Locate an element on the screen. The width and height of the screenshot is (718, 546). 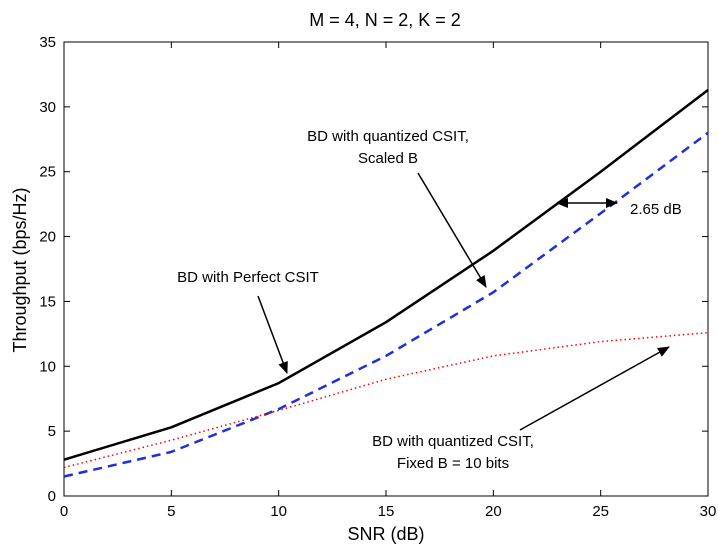
annotation-fixed-b-line1: BD with quantized CSIT, is located at coordinates (453, 441).